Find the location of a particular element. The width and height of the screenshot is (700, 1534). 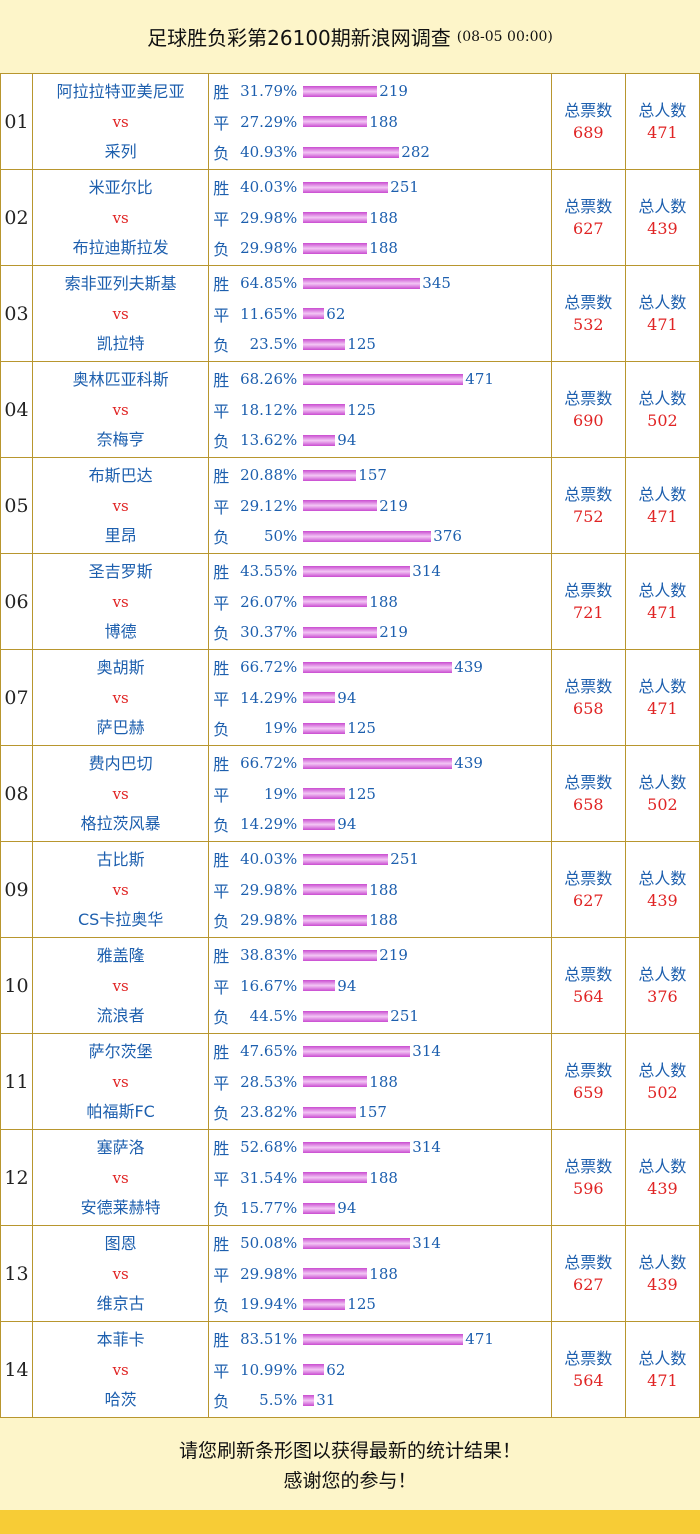

draw-percent: 18.12% is located at coordinates (269, 409).